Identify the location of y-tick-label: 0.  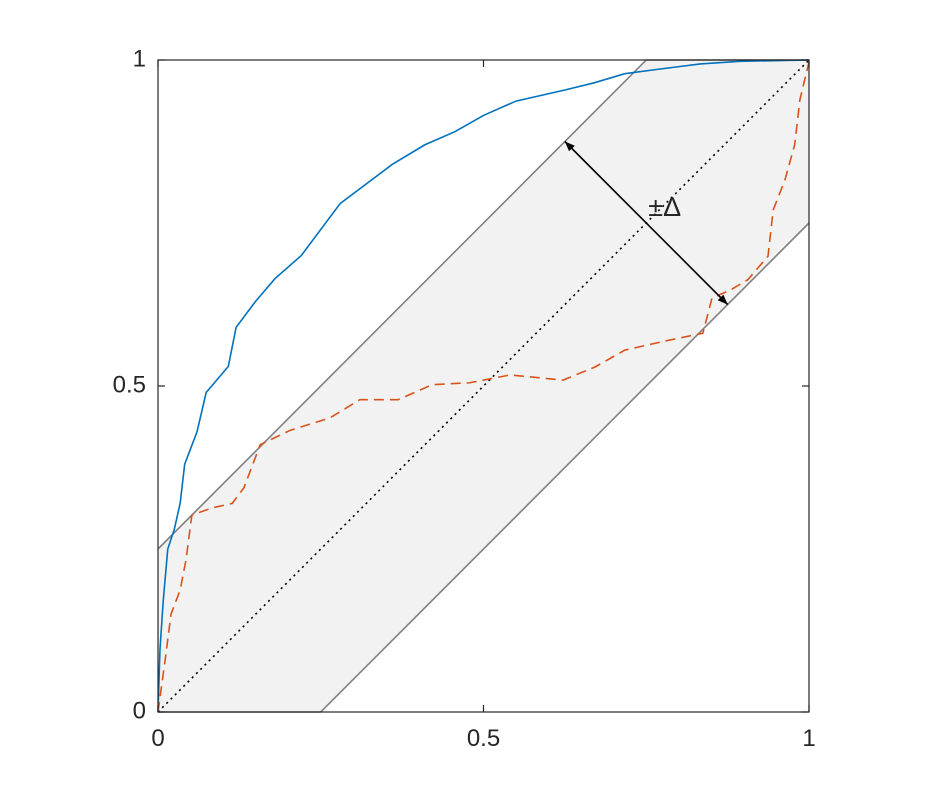
(139, 710).